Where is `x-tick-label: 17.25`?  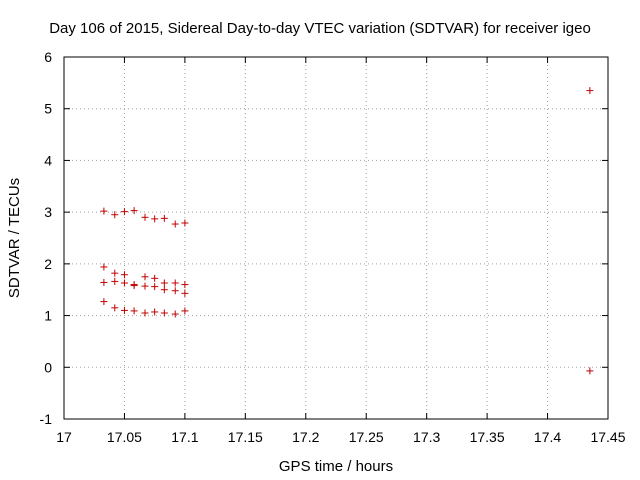 x-tick-label: 17.25 is located at coordinates (366, 437).